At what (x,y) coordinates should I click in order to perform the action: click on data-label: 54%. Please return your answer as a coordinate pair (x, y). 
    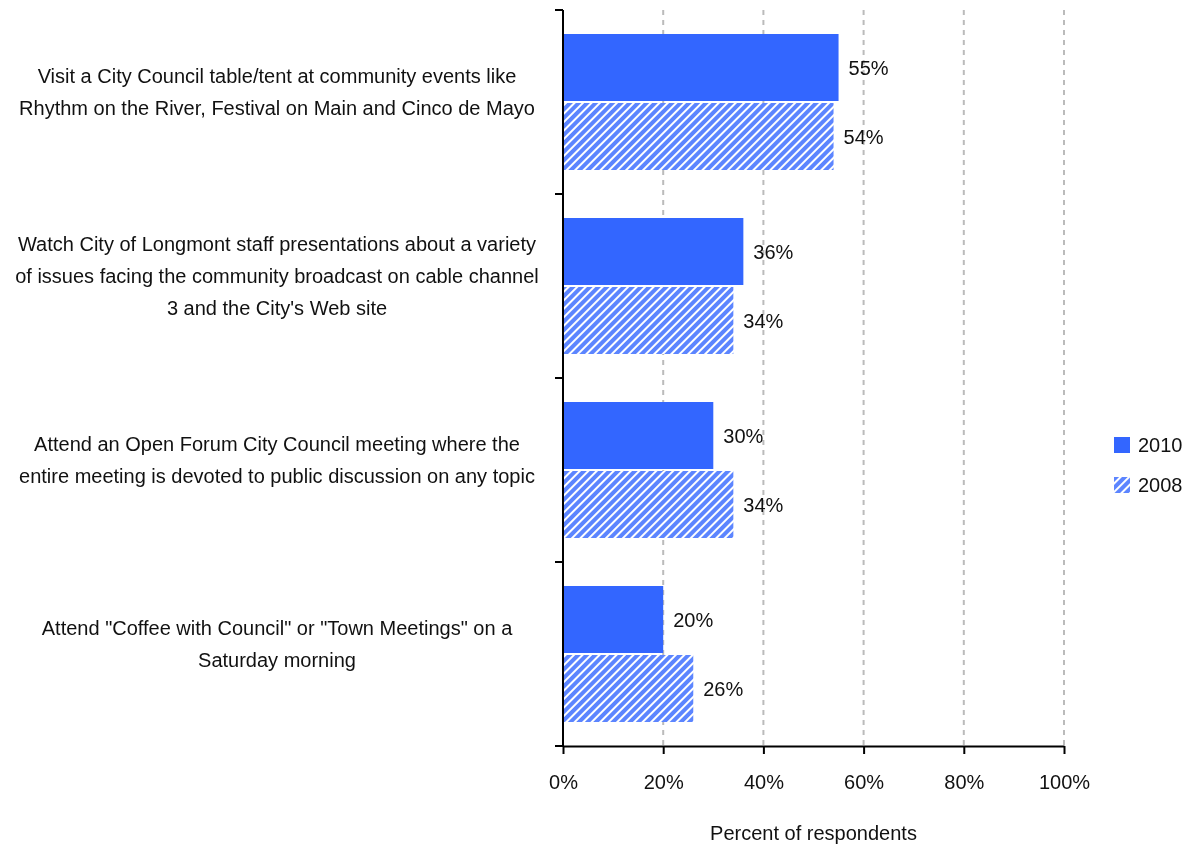
    Looking at the image, I should click on (863, 136).